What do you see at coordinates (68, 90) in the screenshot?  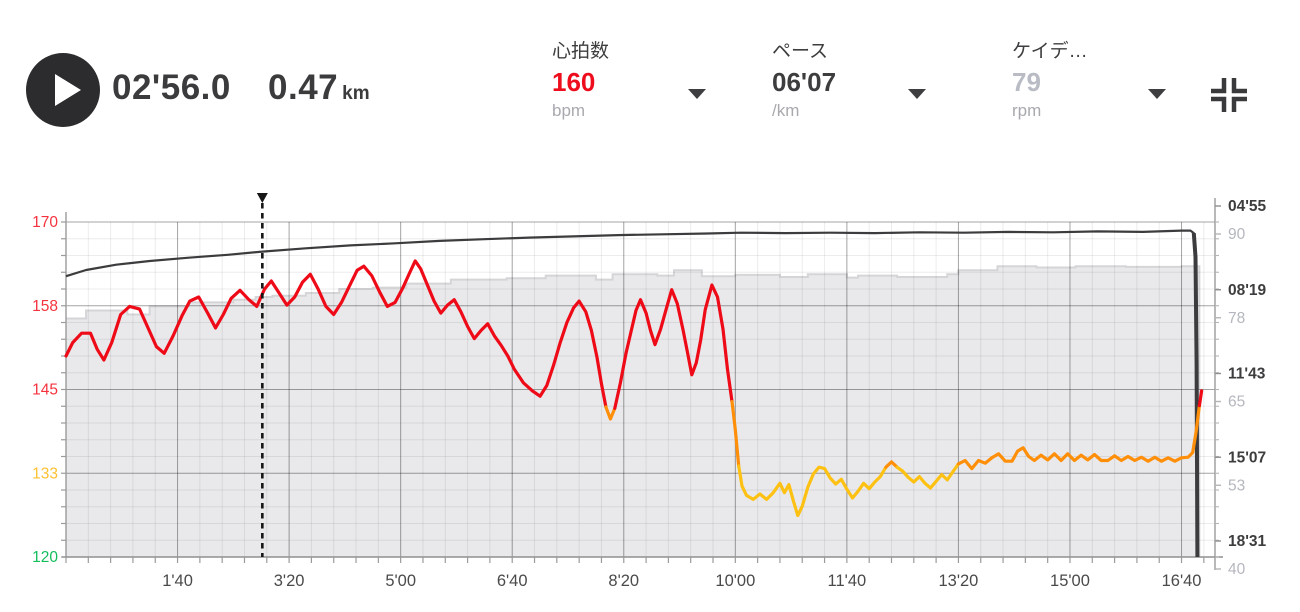 I see `play-icon` at bounding box center [68, 90].